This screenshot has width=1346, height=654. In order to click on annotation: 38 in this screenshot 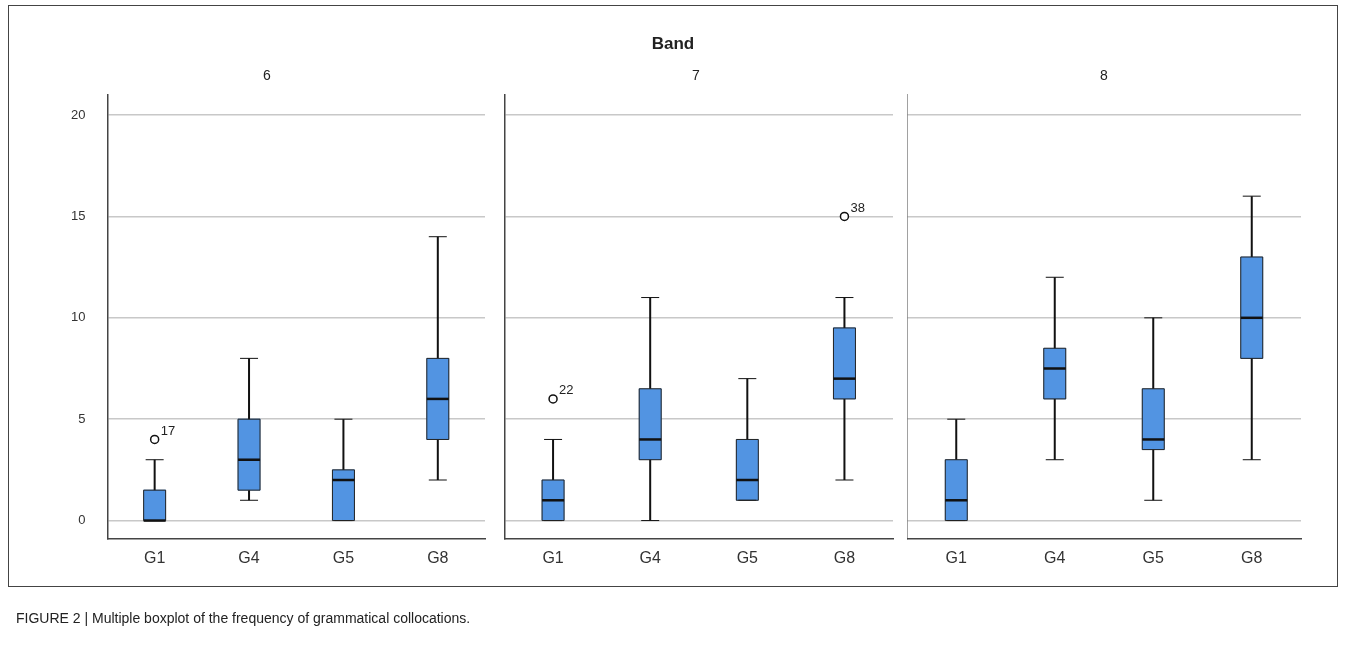, I will do `click(857, 207)`.